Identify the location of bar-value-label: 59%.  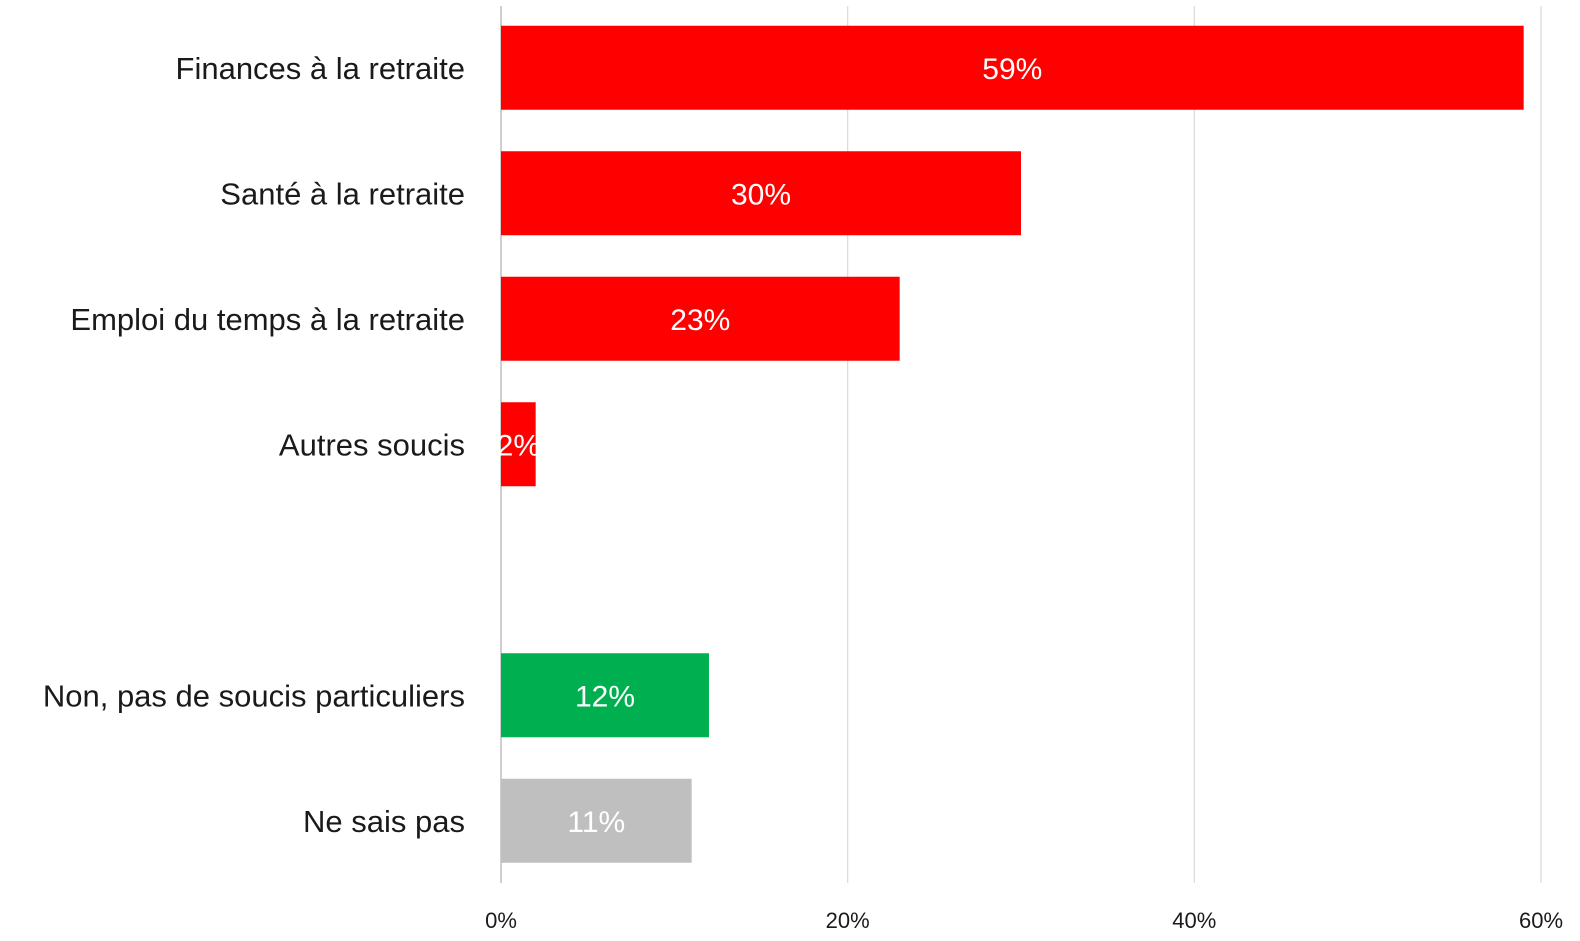
(1012, 69).